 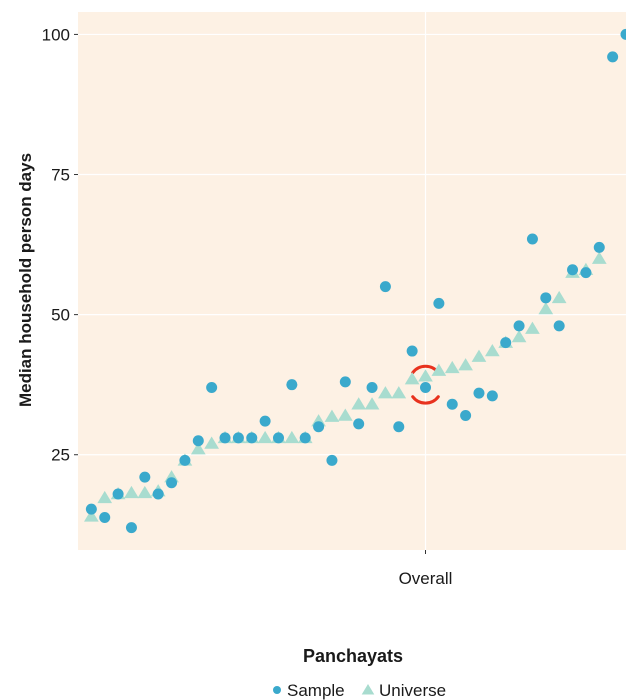 I want to click on y-axis-title: Median household person days, so click(x=25, y=280).